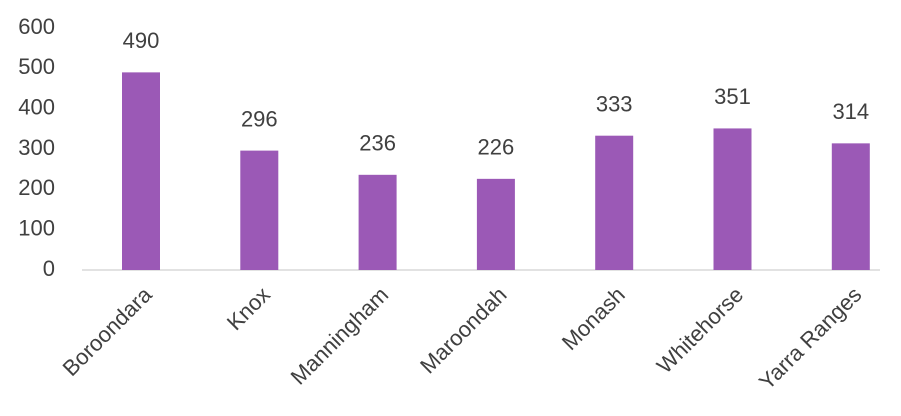 The height and width of the screenshot is (416, 901). Describe the element at coordinates (850, 111) in the screenshot. I see `data-label: 314` at that location.